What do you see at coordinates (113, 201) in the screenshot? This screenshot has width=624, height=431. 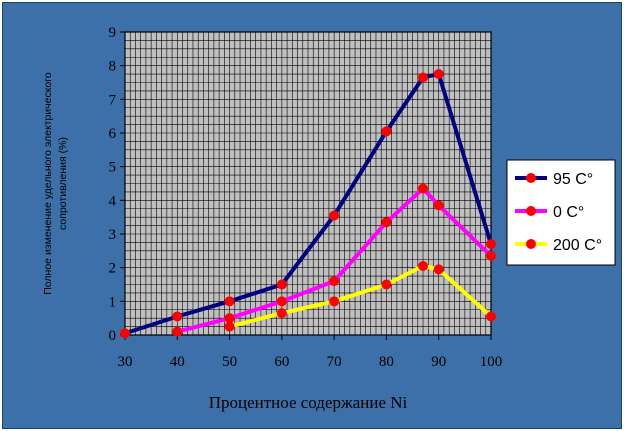 I see `y-tick-label: 4` at bounding box center [113, 201].